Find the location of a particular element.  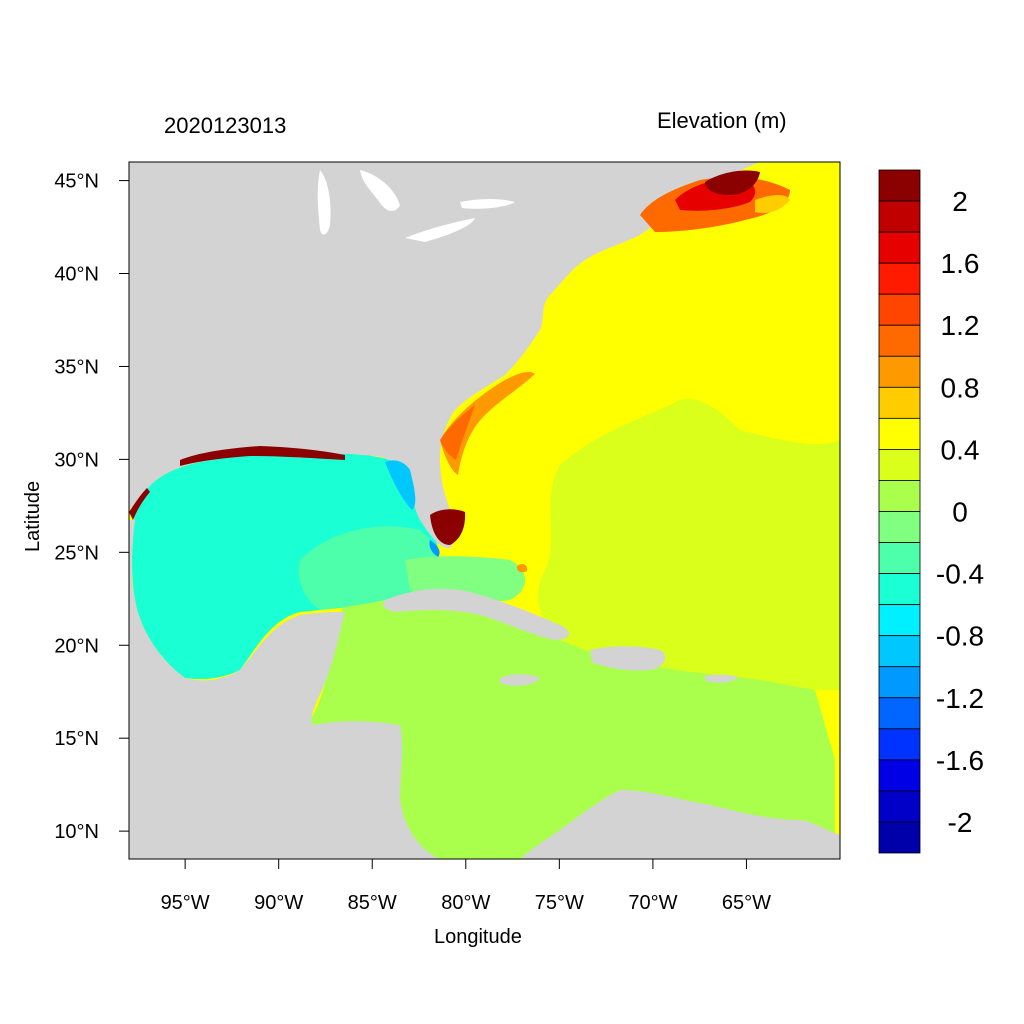

gulf-of-mexico is located at coordinates (284, 566).